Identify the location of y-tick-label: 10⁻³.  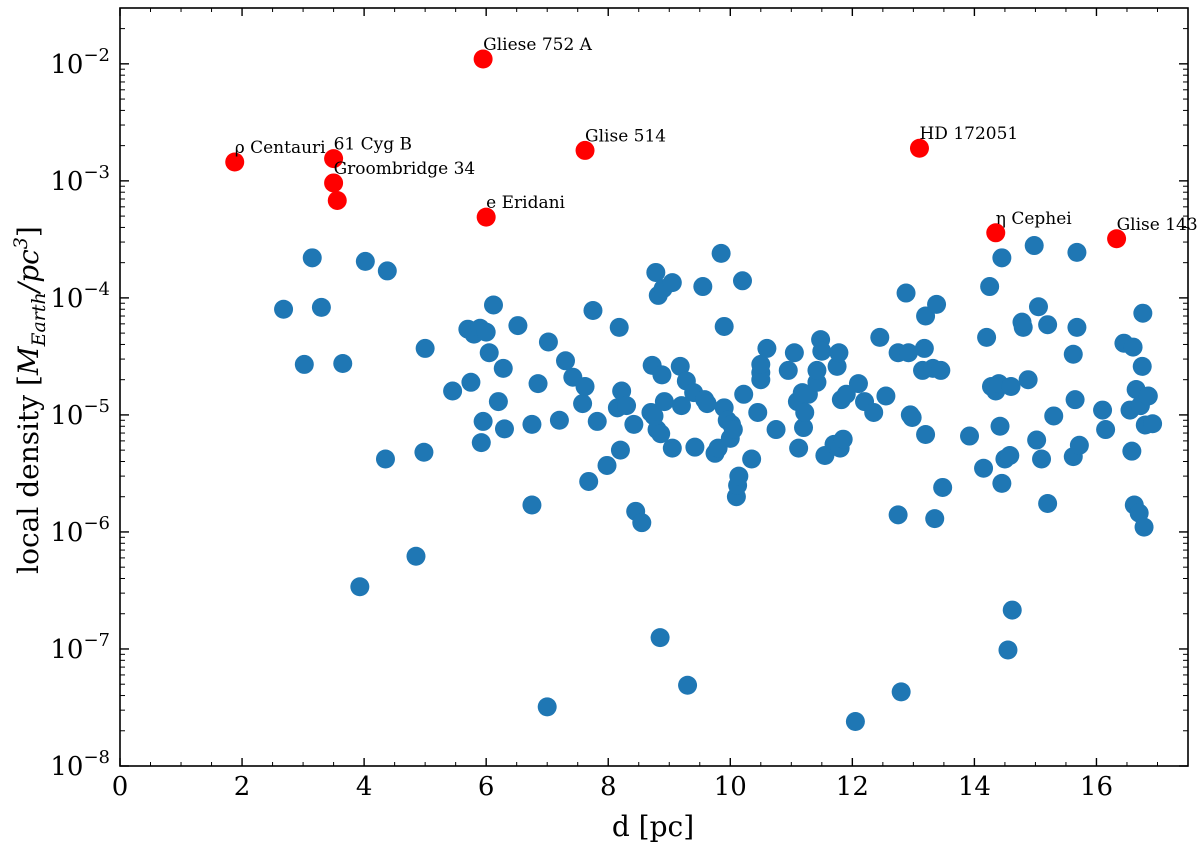
(80, 179).